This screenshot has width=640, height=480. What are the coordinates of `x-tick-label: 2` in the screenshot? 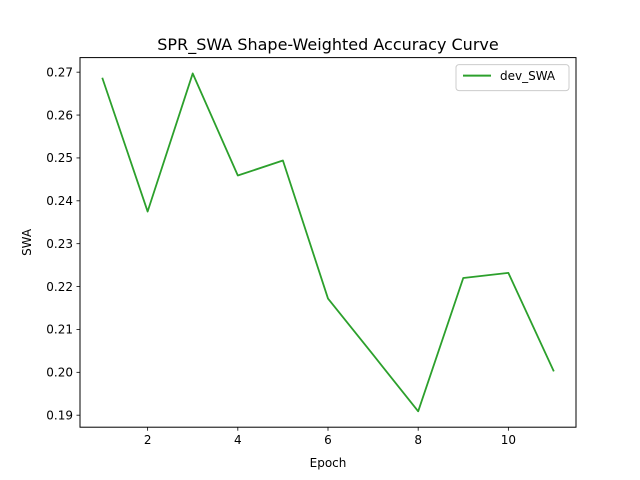 It's located at (148, 440).